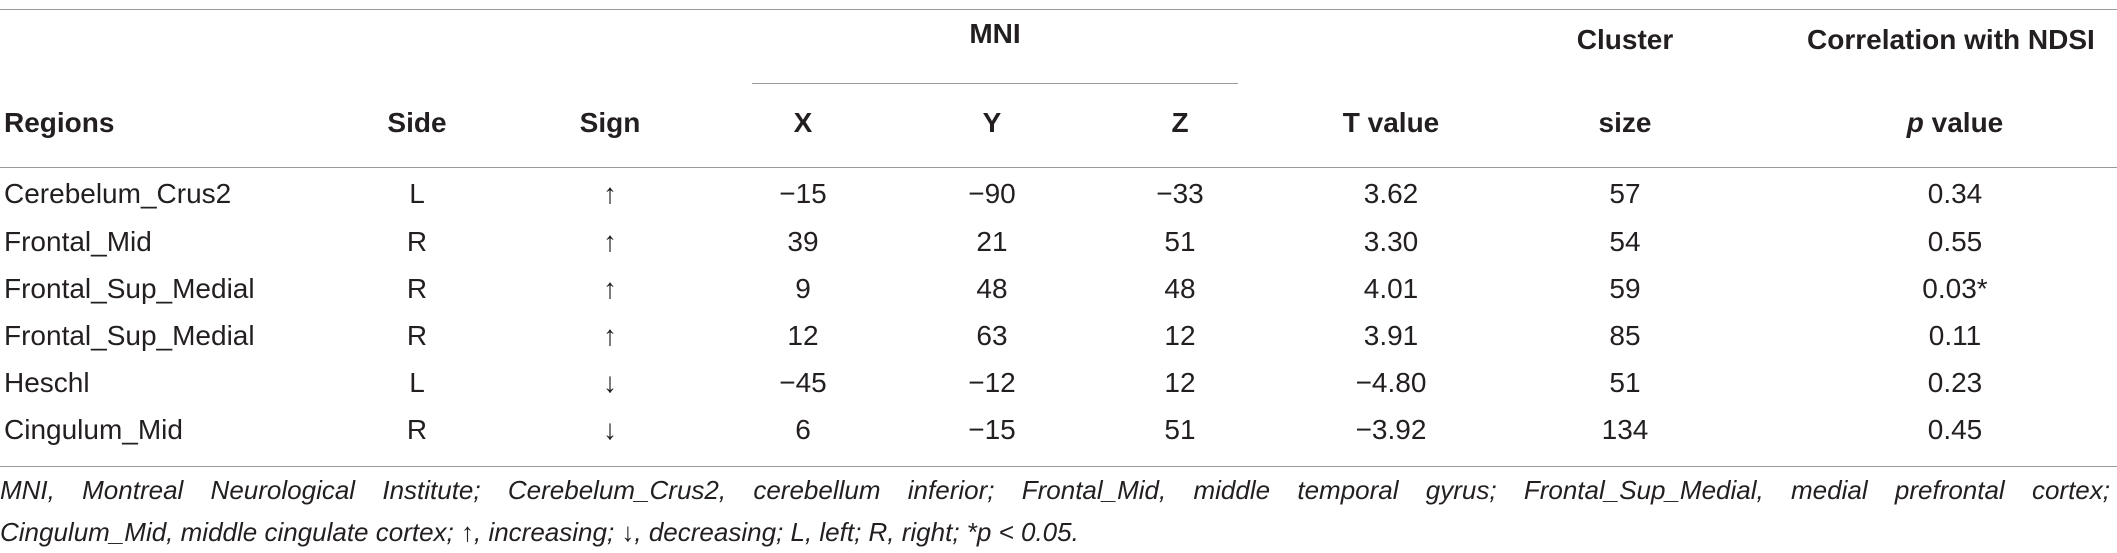 Image resolution: width=2117 pixels, height=553 pixels. I want to click on cell-y: 63, so click(992, 335).